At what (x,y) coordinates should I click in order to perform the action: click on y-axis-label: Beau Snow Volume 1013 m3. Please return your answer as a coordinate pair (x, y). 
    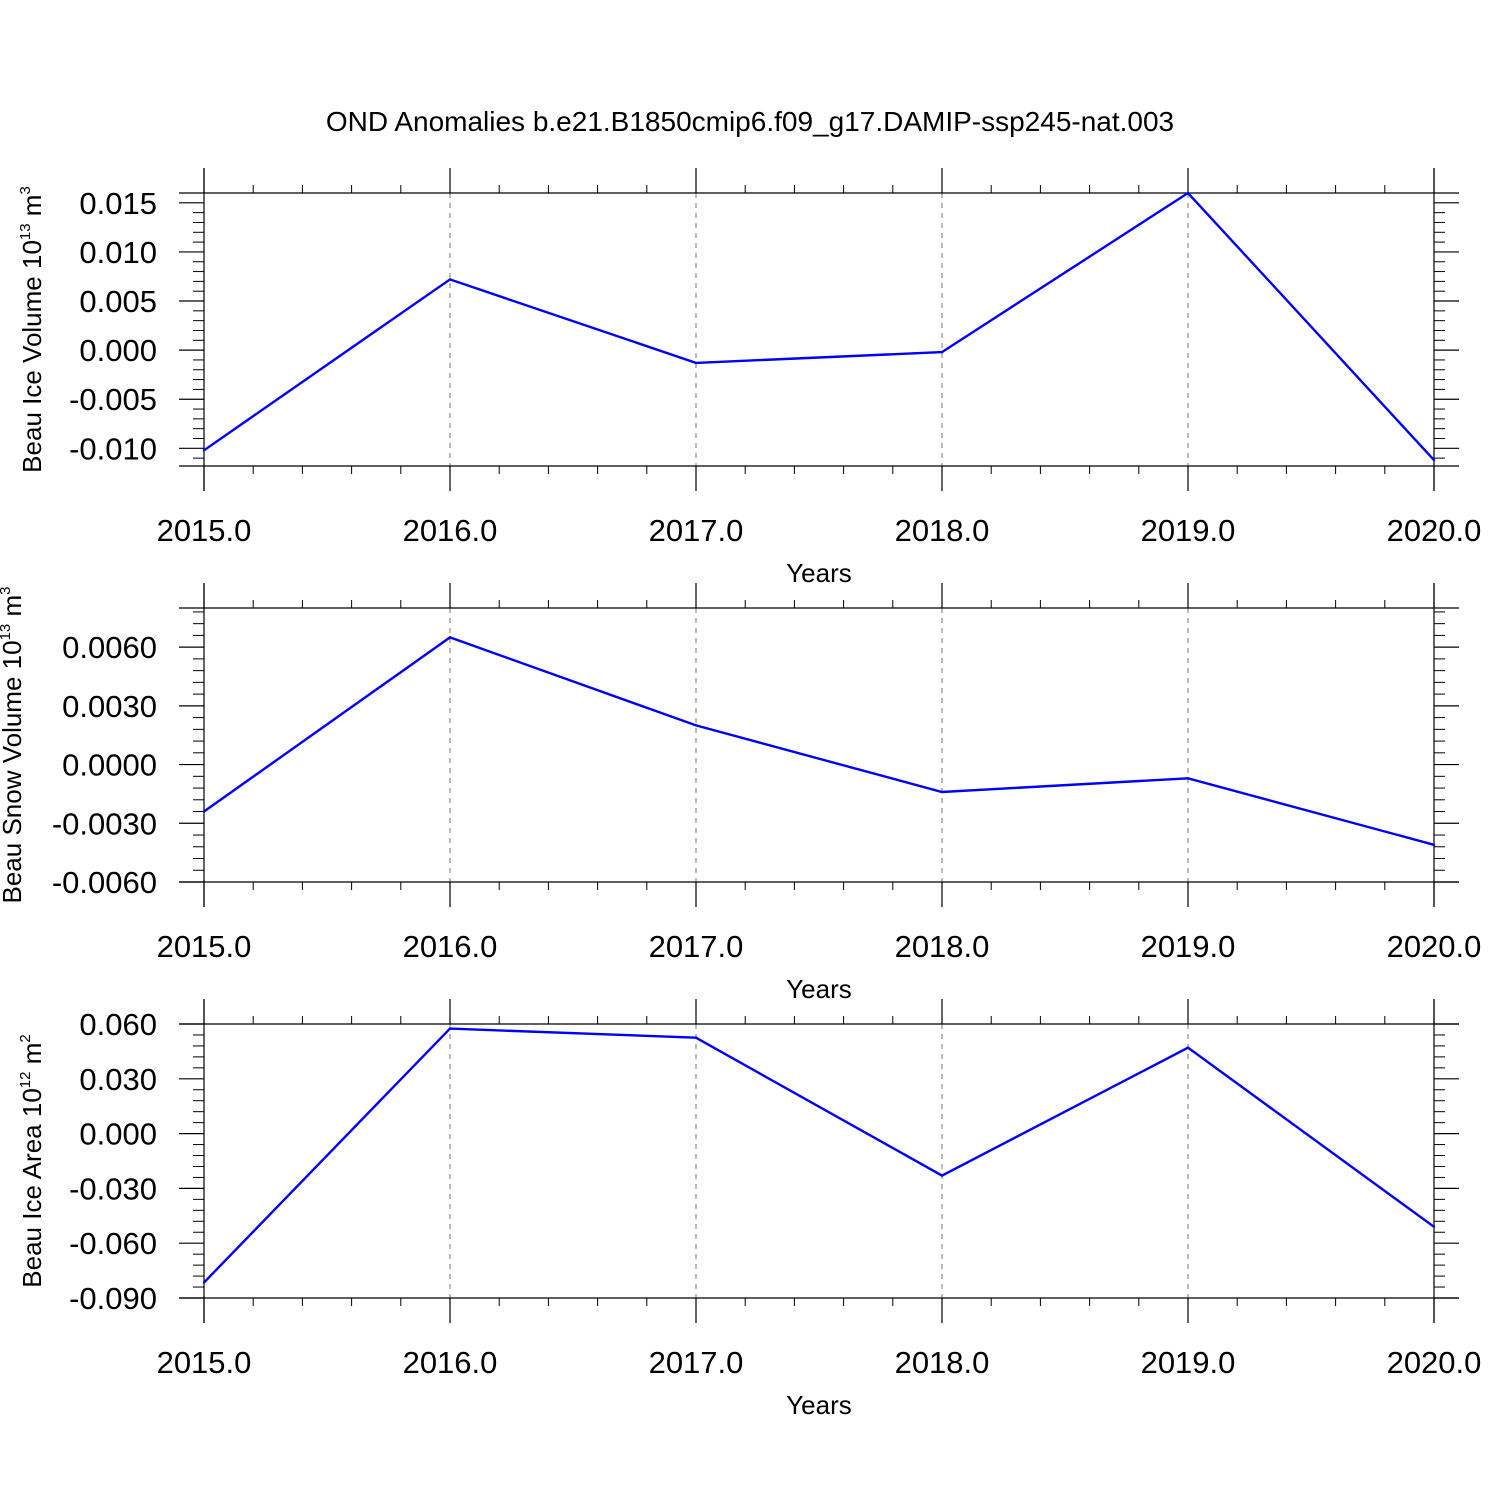
    Looking at the image, I should click on (13, 745).